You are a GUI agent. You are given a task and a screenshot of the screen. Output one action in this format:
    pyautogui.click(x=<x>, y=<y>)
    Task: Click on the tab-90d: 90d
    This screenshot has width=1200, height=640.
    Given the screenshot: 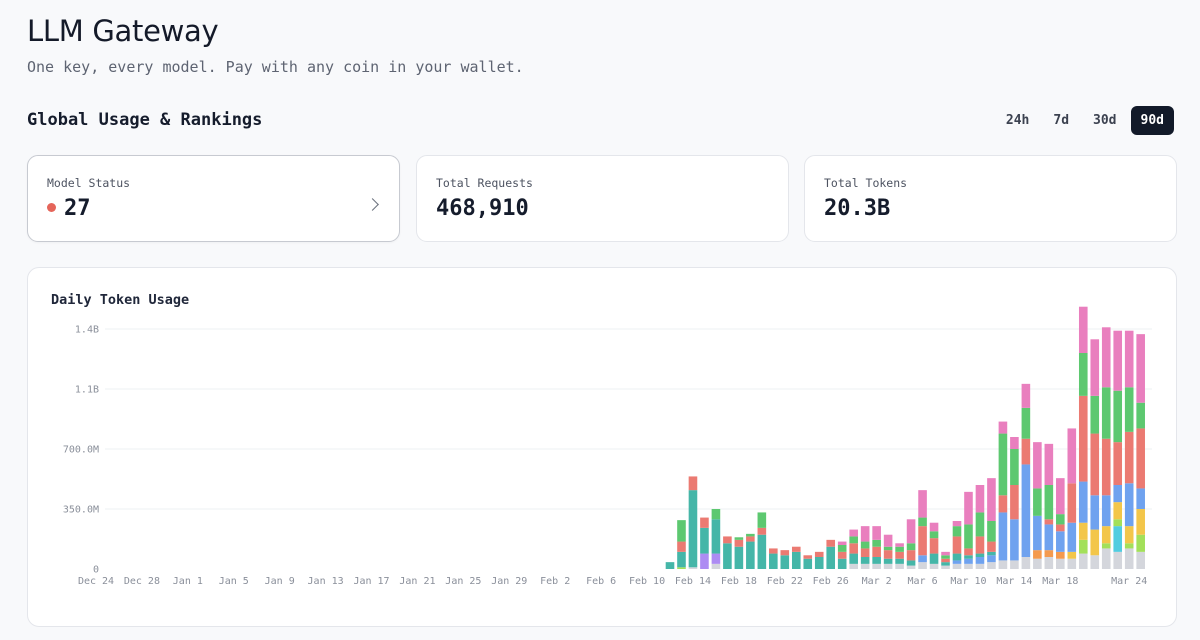 What is the action you would take?
    pyautogui.click(x=1152, y=120)
    